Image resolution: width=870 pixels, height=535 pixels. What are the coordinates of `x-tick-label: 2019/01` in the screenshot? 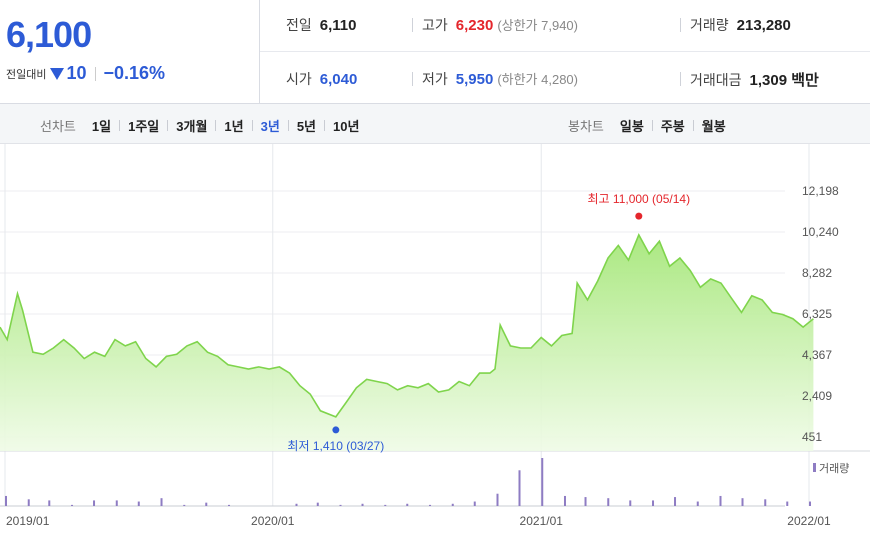 It's located at (28, 521).